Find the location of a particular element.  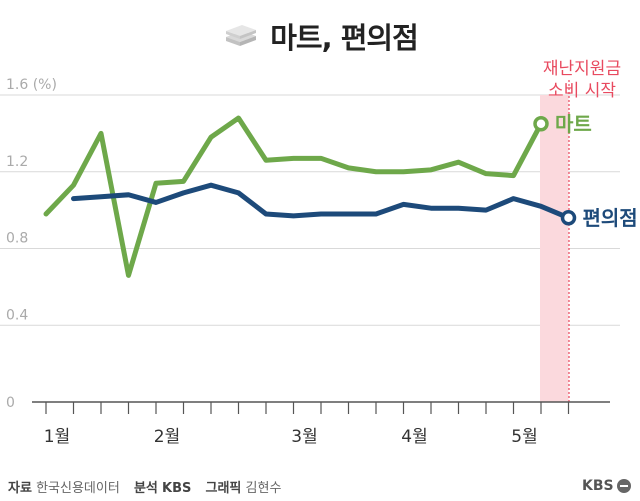

x-month-label: 1월 is located at coordinates (57, 437).